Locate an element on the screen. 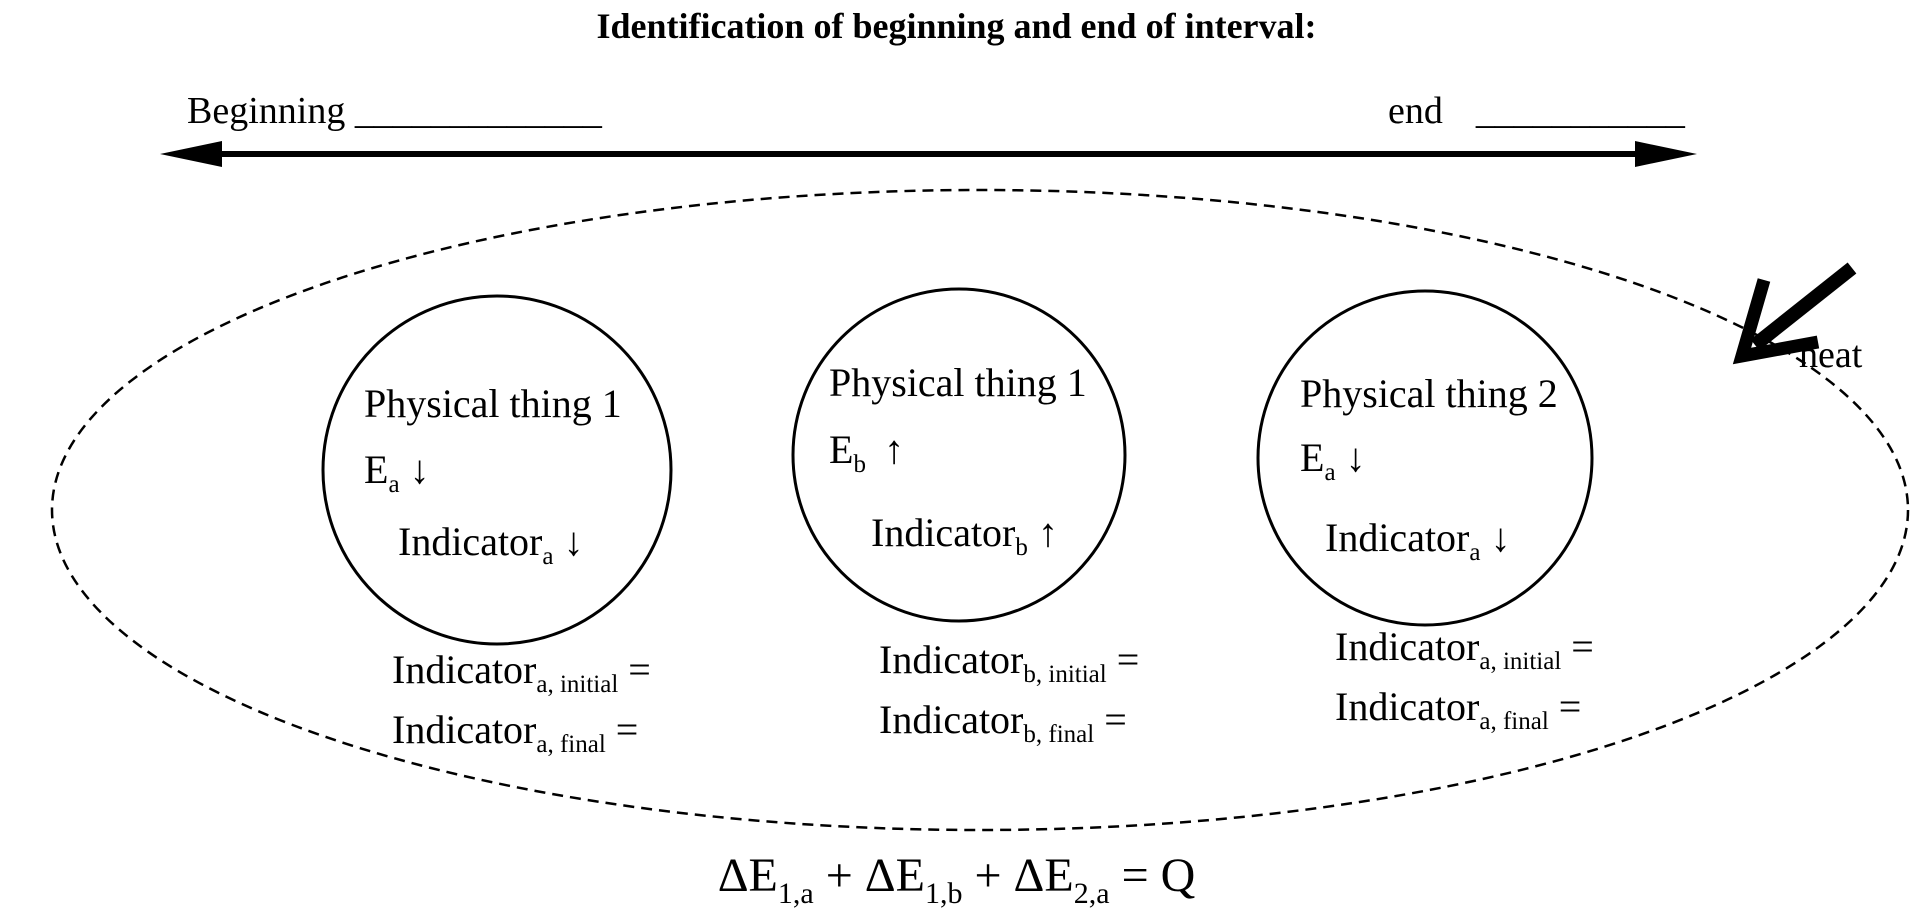  thing-2-indicator: Indicatora ↓ is located at coordinates (1418, 540).